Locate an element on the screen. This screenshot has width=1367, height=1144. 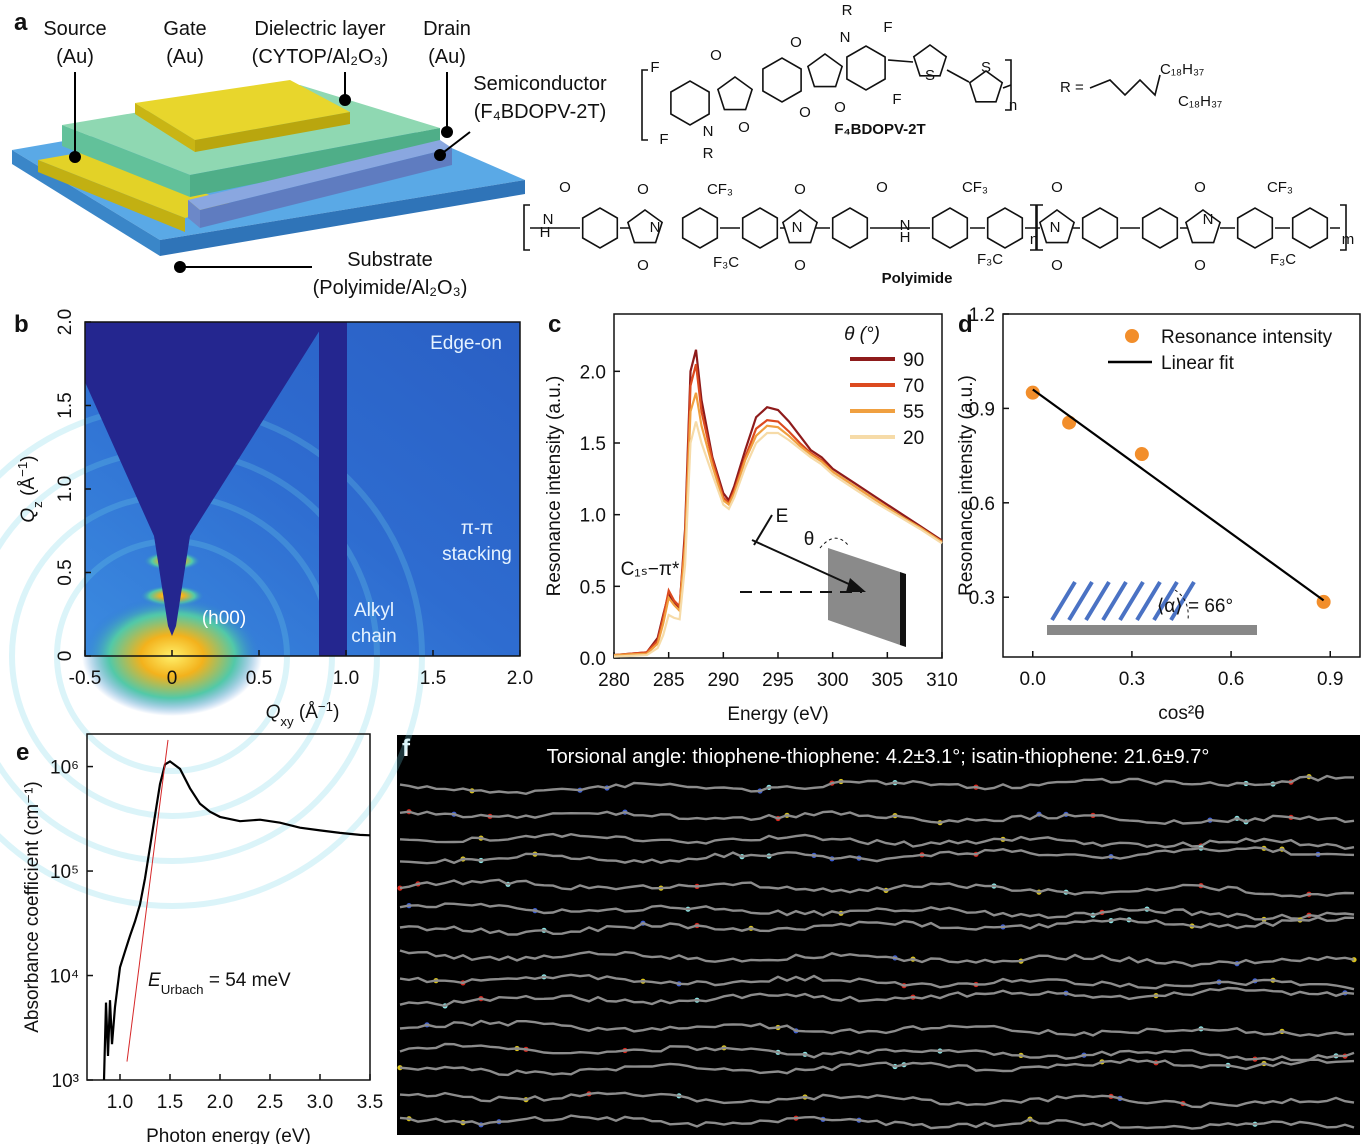
annotation: chain is located at coordinates (373, 636).